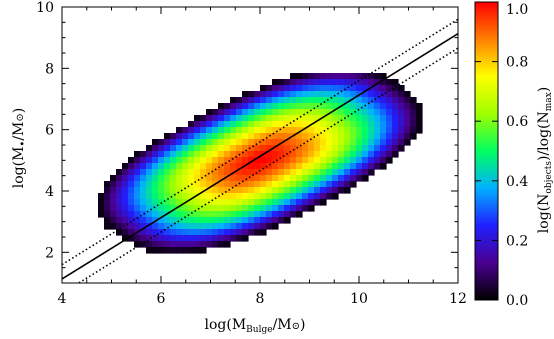  What do you see at coordinates (458, 299) in the screenshot?
I see `x-tick-label: 12` at bounding box center [458, 299].